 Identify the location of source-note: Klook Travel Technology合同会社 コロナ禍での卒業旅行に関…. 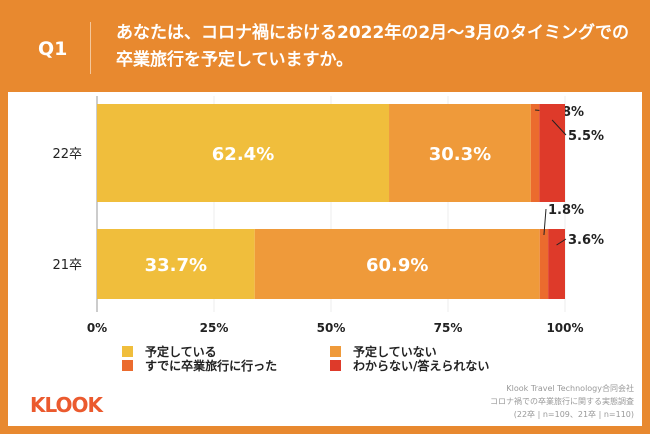
(562, 401).